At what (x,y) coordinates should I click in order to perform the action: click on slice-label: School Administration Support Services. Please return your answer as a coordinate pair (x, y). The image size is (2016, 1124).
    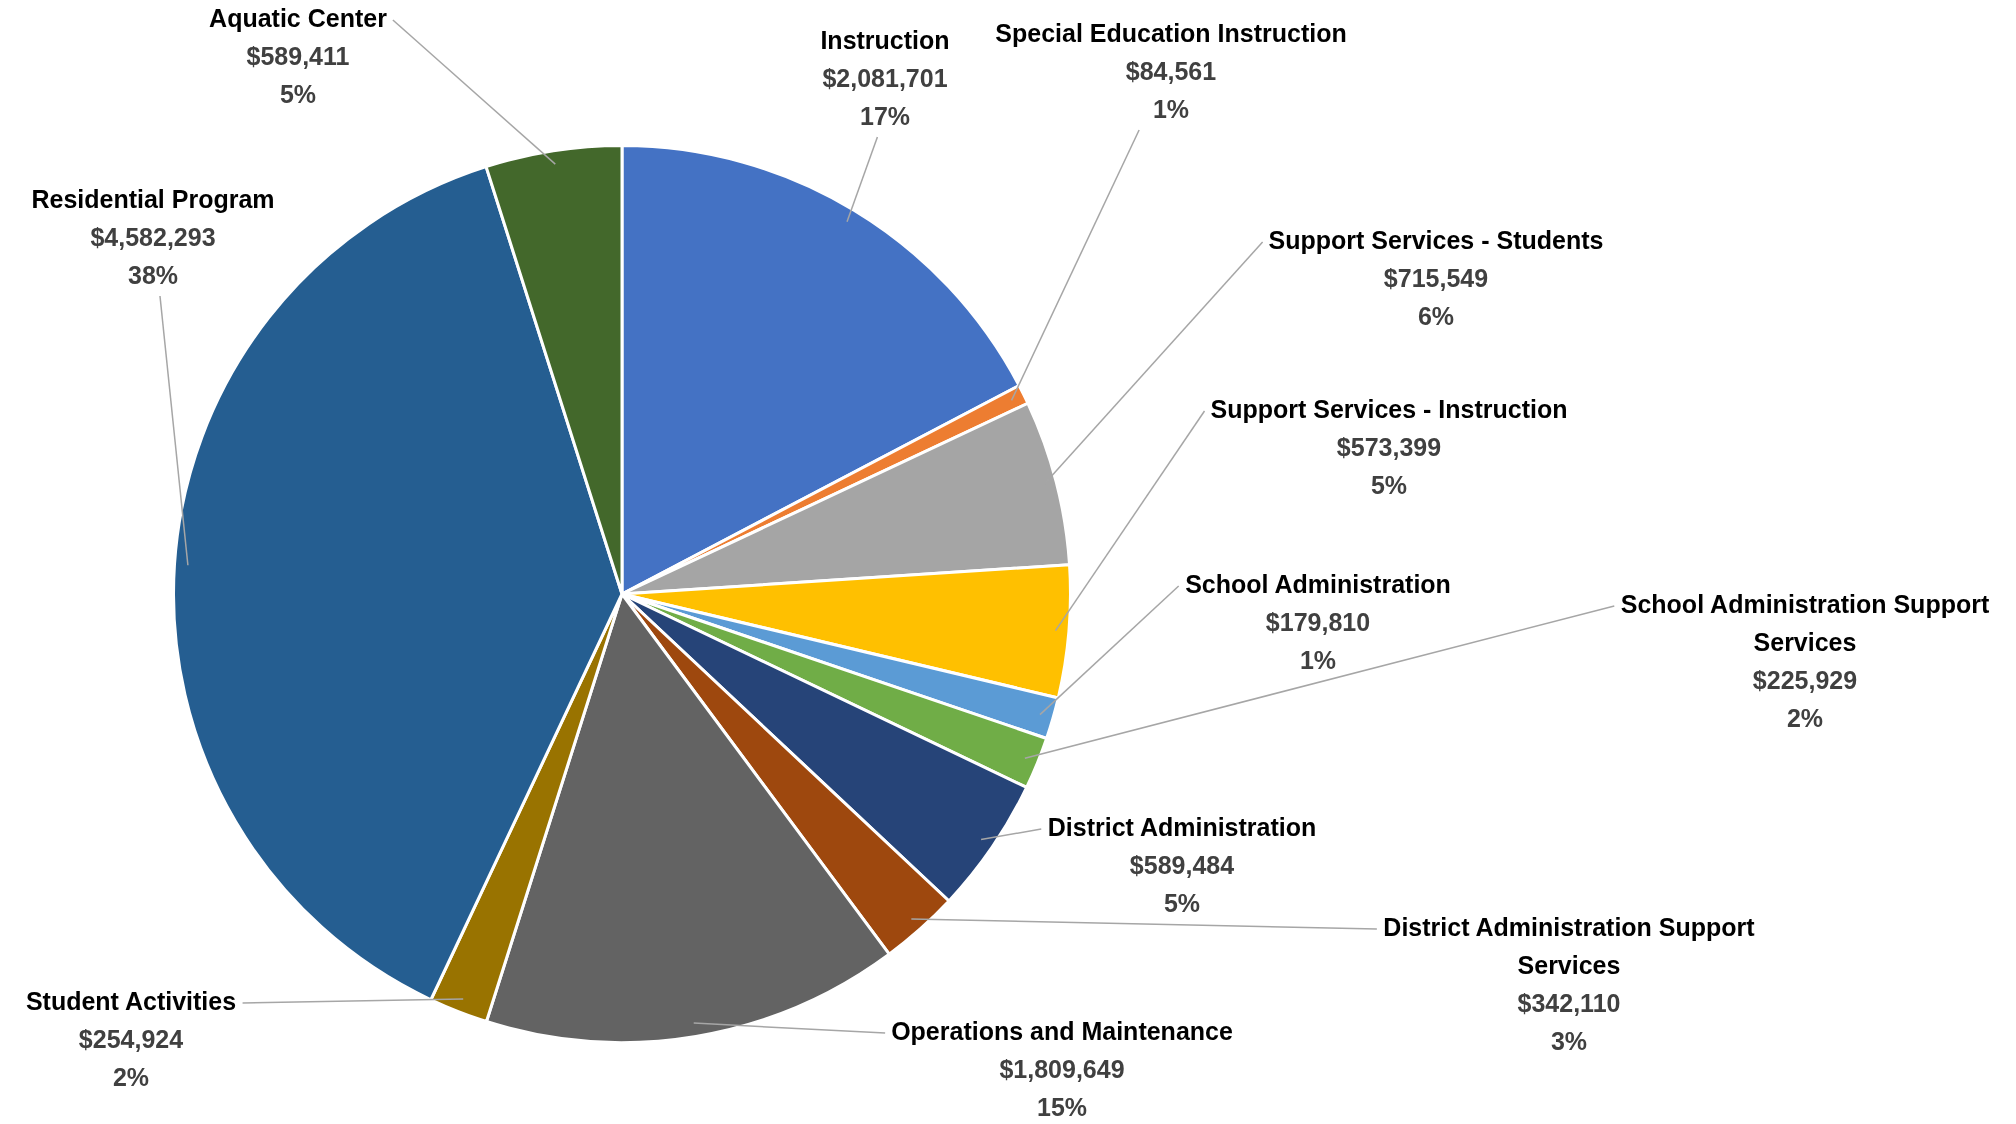
    Looking at the image, I should click on (1805, 622).